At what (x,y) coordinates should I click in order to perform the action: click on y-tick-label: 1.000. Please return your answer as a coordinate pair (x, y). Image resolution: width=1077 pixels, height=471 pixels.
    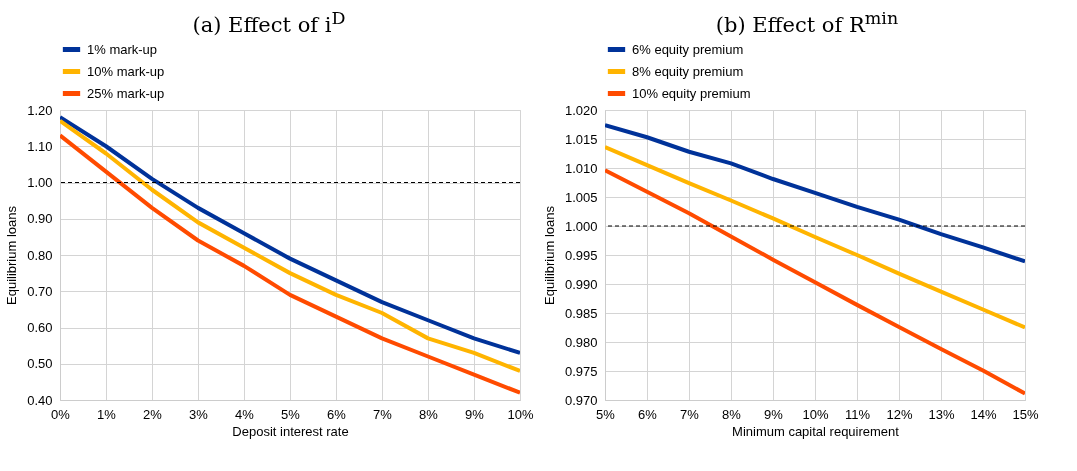
    Looking at the image, I should click on (581, 226).